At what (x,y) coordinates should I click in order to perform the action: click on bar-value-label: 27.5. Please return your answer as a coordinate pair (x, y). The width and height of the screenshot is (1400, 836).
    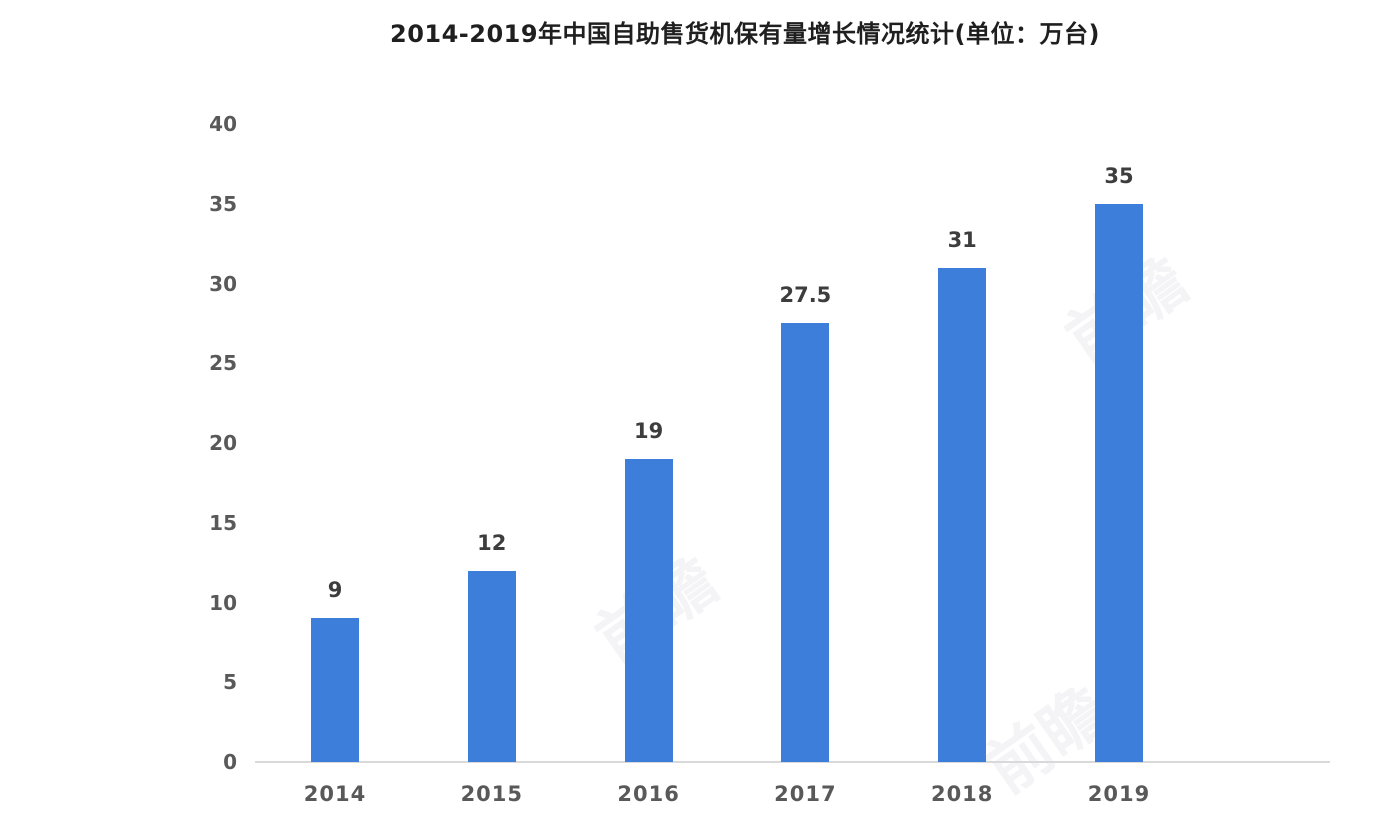
    Looking at the image, I should click on (805, 295).